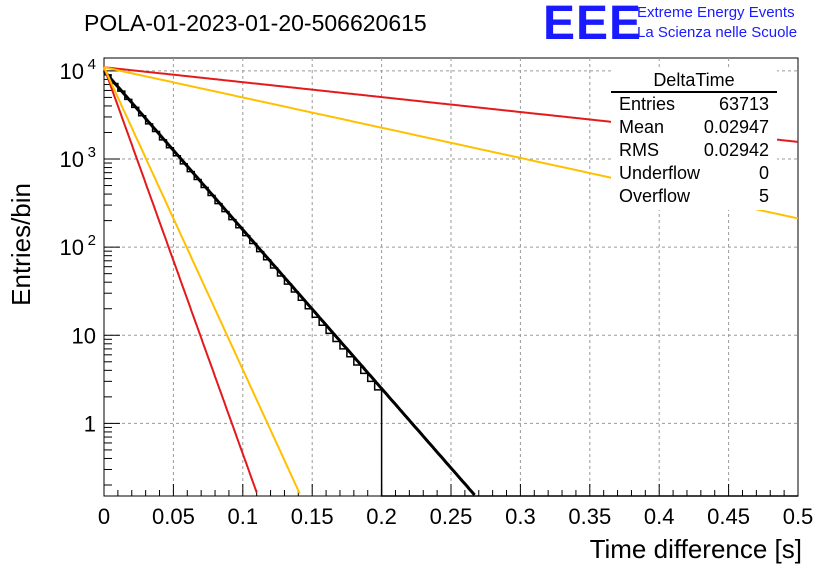  What do you see at coordinates (642, 127) in the screenshot?
I see `stats-label: Mean` at bounding box center [642, 127].